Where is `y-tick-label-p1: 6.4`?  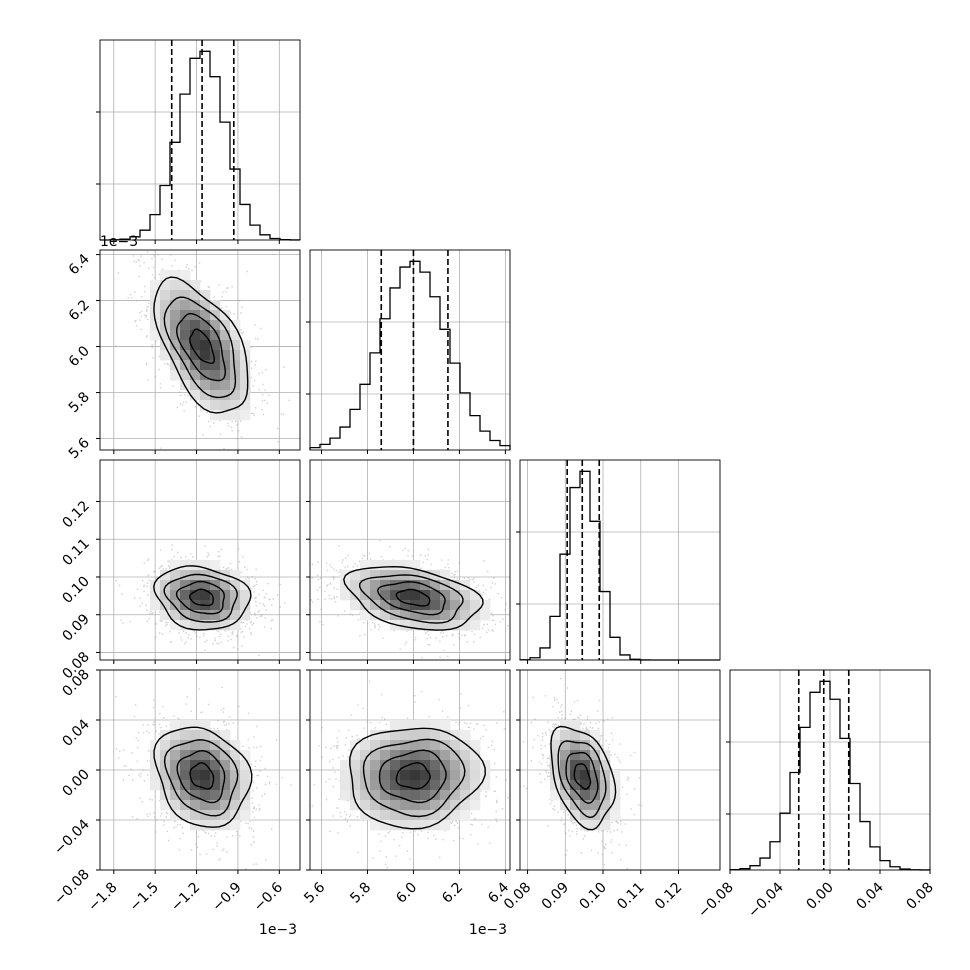
y-tick-label-p1: 6.4 is located at coordinates (79, 264).